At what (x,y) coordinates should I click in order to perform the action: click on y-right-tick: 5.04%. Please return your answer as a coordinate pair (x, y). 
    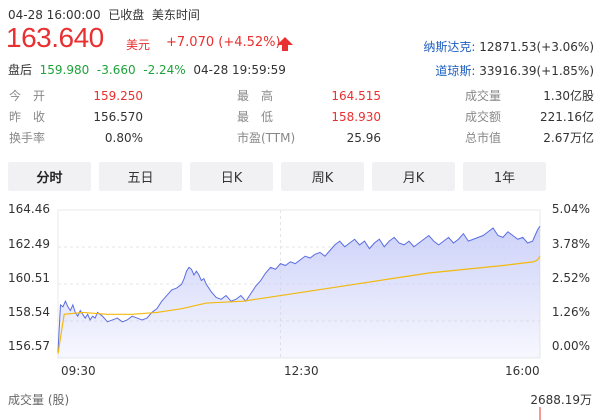
    Looking at the image, I should click on (570, 209).